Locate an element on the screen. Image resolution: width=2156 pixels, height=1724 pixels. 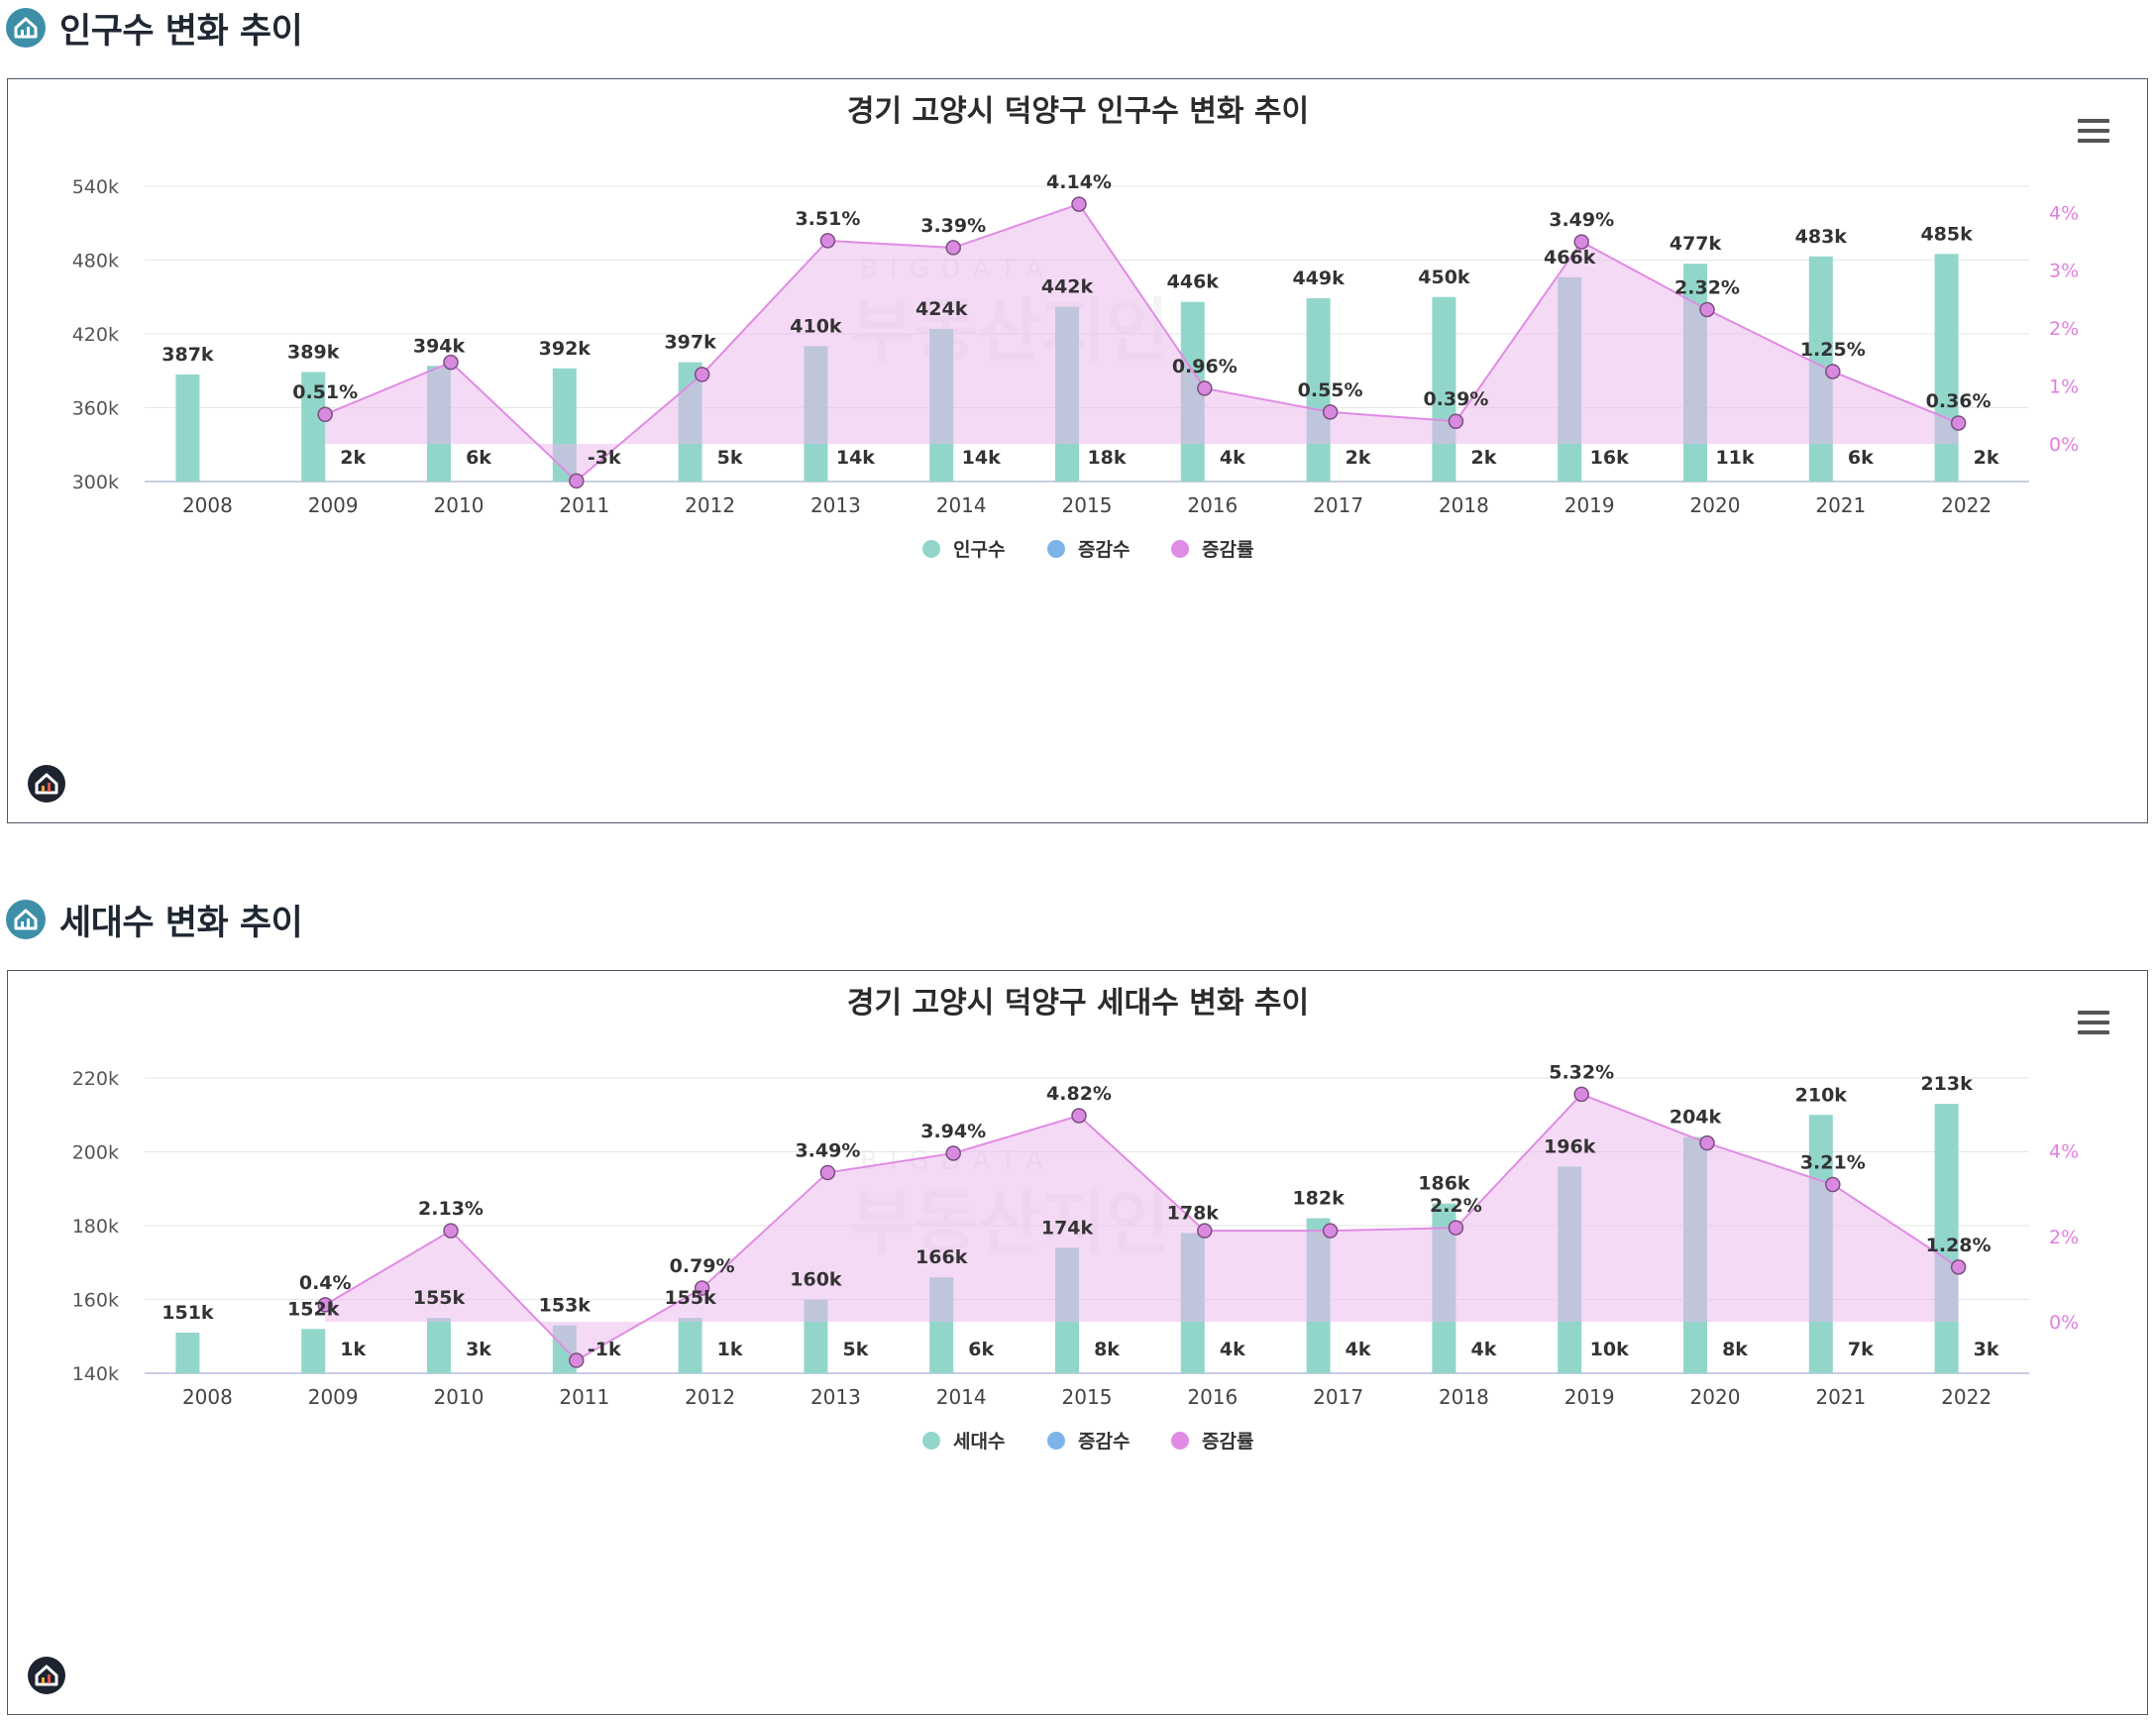
bar-main-label: 186k is located at coordinates (1444, 1184).